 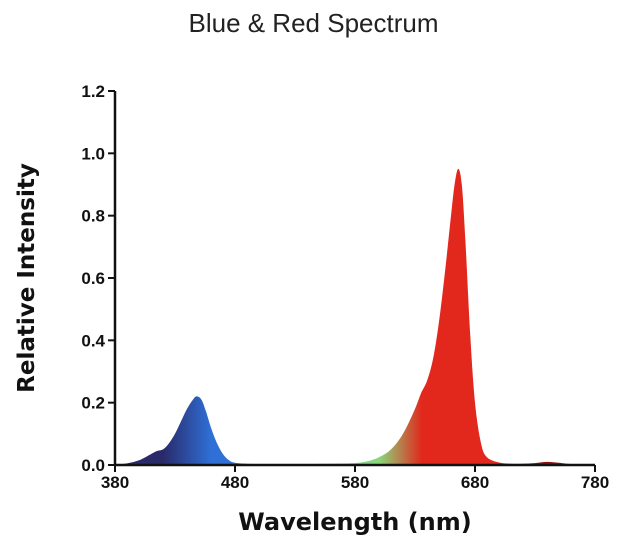 I want to click on y-tick-label: 0.8, so click(x=93, y=216).